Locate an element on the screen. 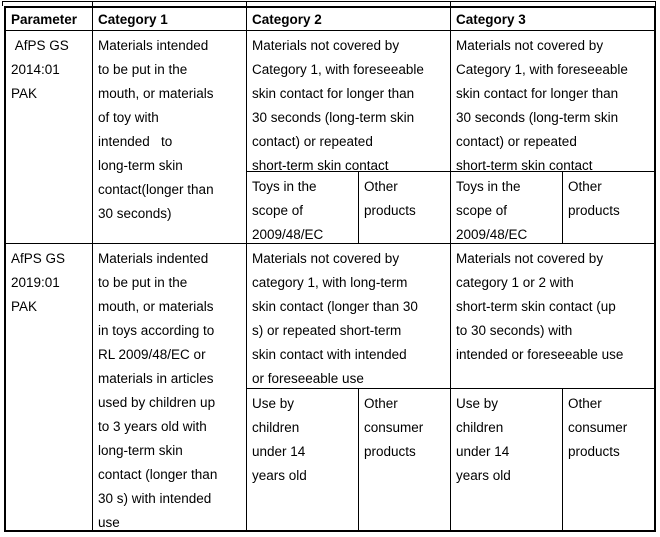 Image resolution: width=660 pixels, height=537 pixels. row-2014-parameter: AfPS GS 2014:01 PAK is located at coordinates (49, 137).